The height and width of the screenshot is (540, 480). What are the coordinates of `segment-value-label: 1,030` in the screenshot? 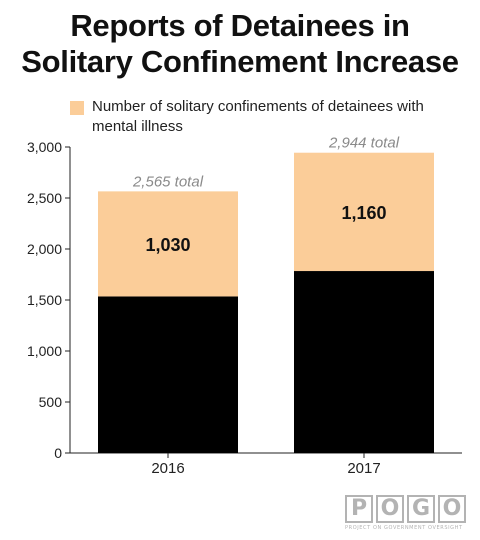 It's located at (167, 245).